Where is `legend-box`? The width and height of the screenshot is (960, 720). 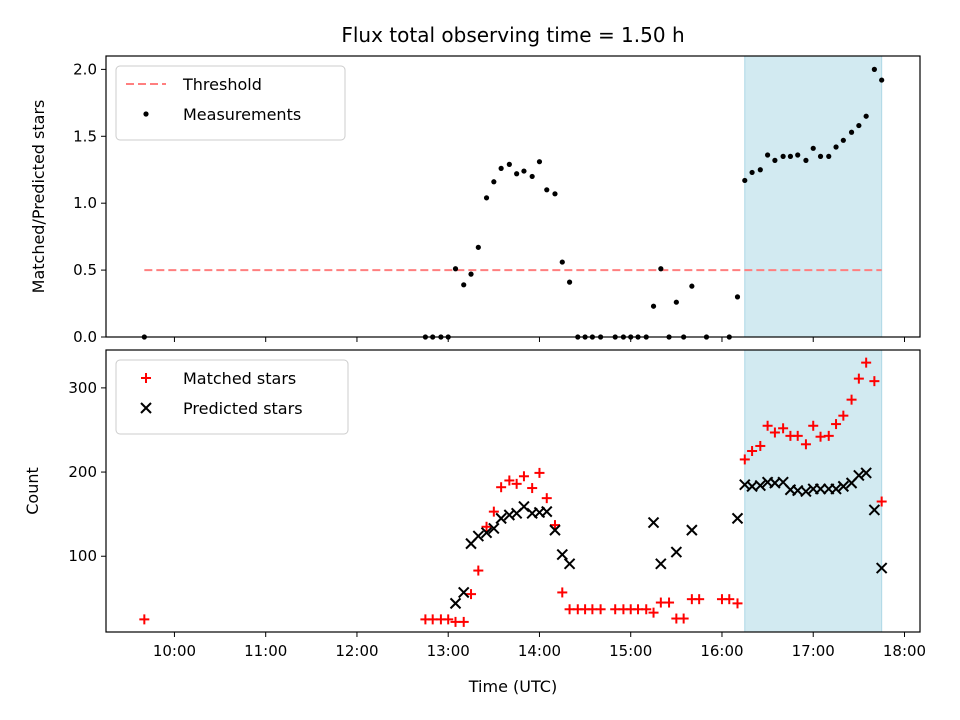
legend-box is located at coordinates (232, 397).